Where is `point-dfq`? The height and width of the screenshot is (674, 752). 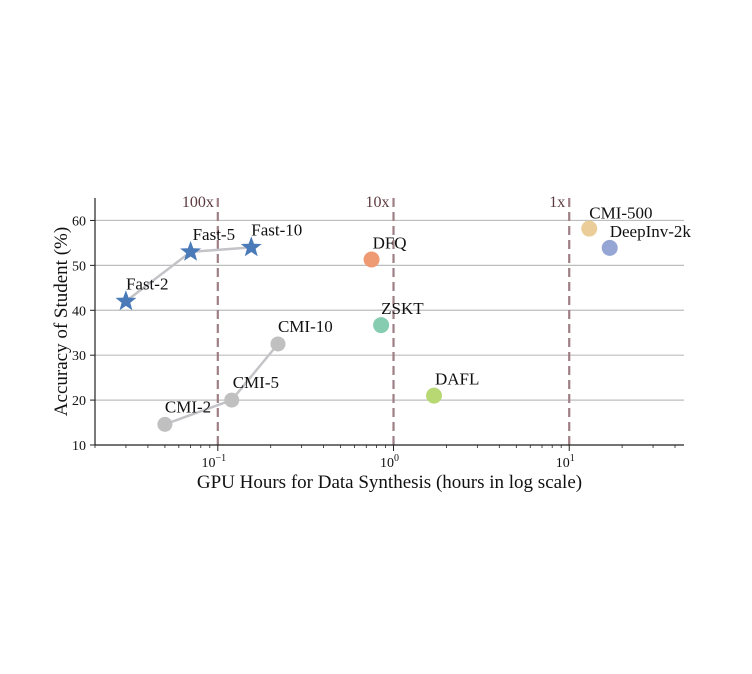
point-dfq is located at coordinates (371, 259).